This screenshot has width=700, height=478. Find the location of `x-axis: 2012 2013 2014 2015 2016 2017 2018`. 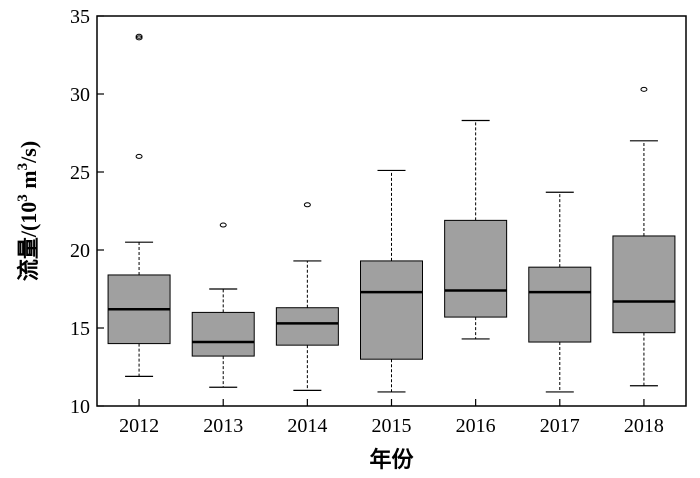

x-axis: 2012 2013 2014 2015 2016 2017 2018 is located at coordinates (391, 418).